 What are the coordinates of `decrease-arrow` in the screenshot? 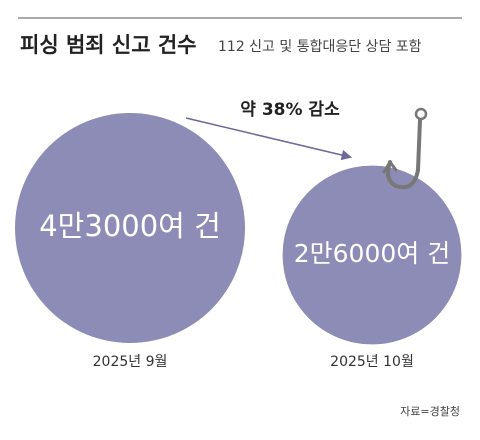 It's located at (269, 139).